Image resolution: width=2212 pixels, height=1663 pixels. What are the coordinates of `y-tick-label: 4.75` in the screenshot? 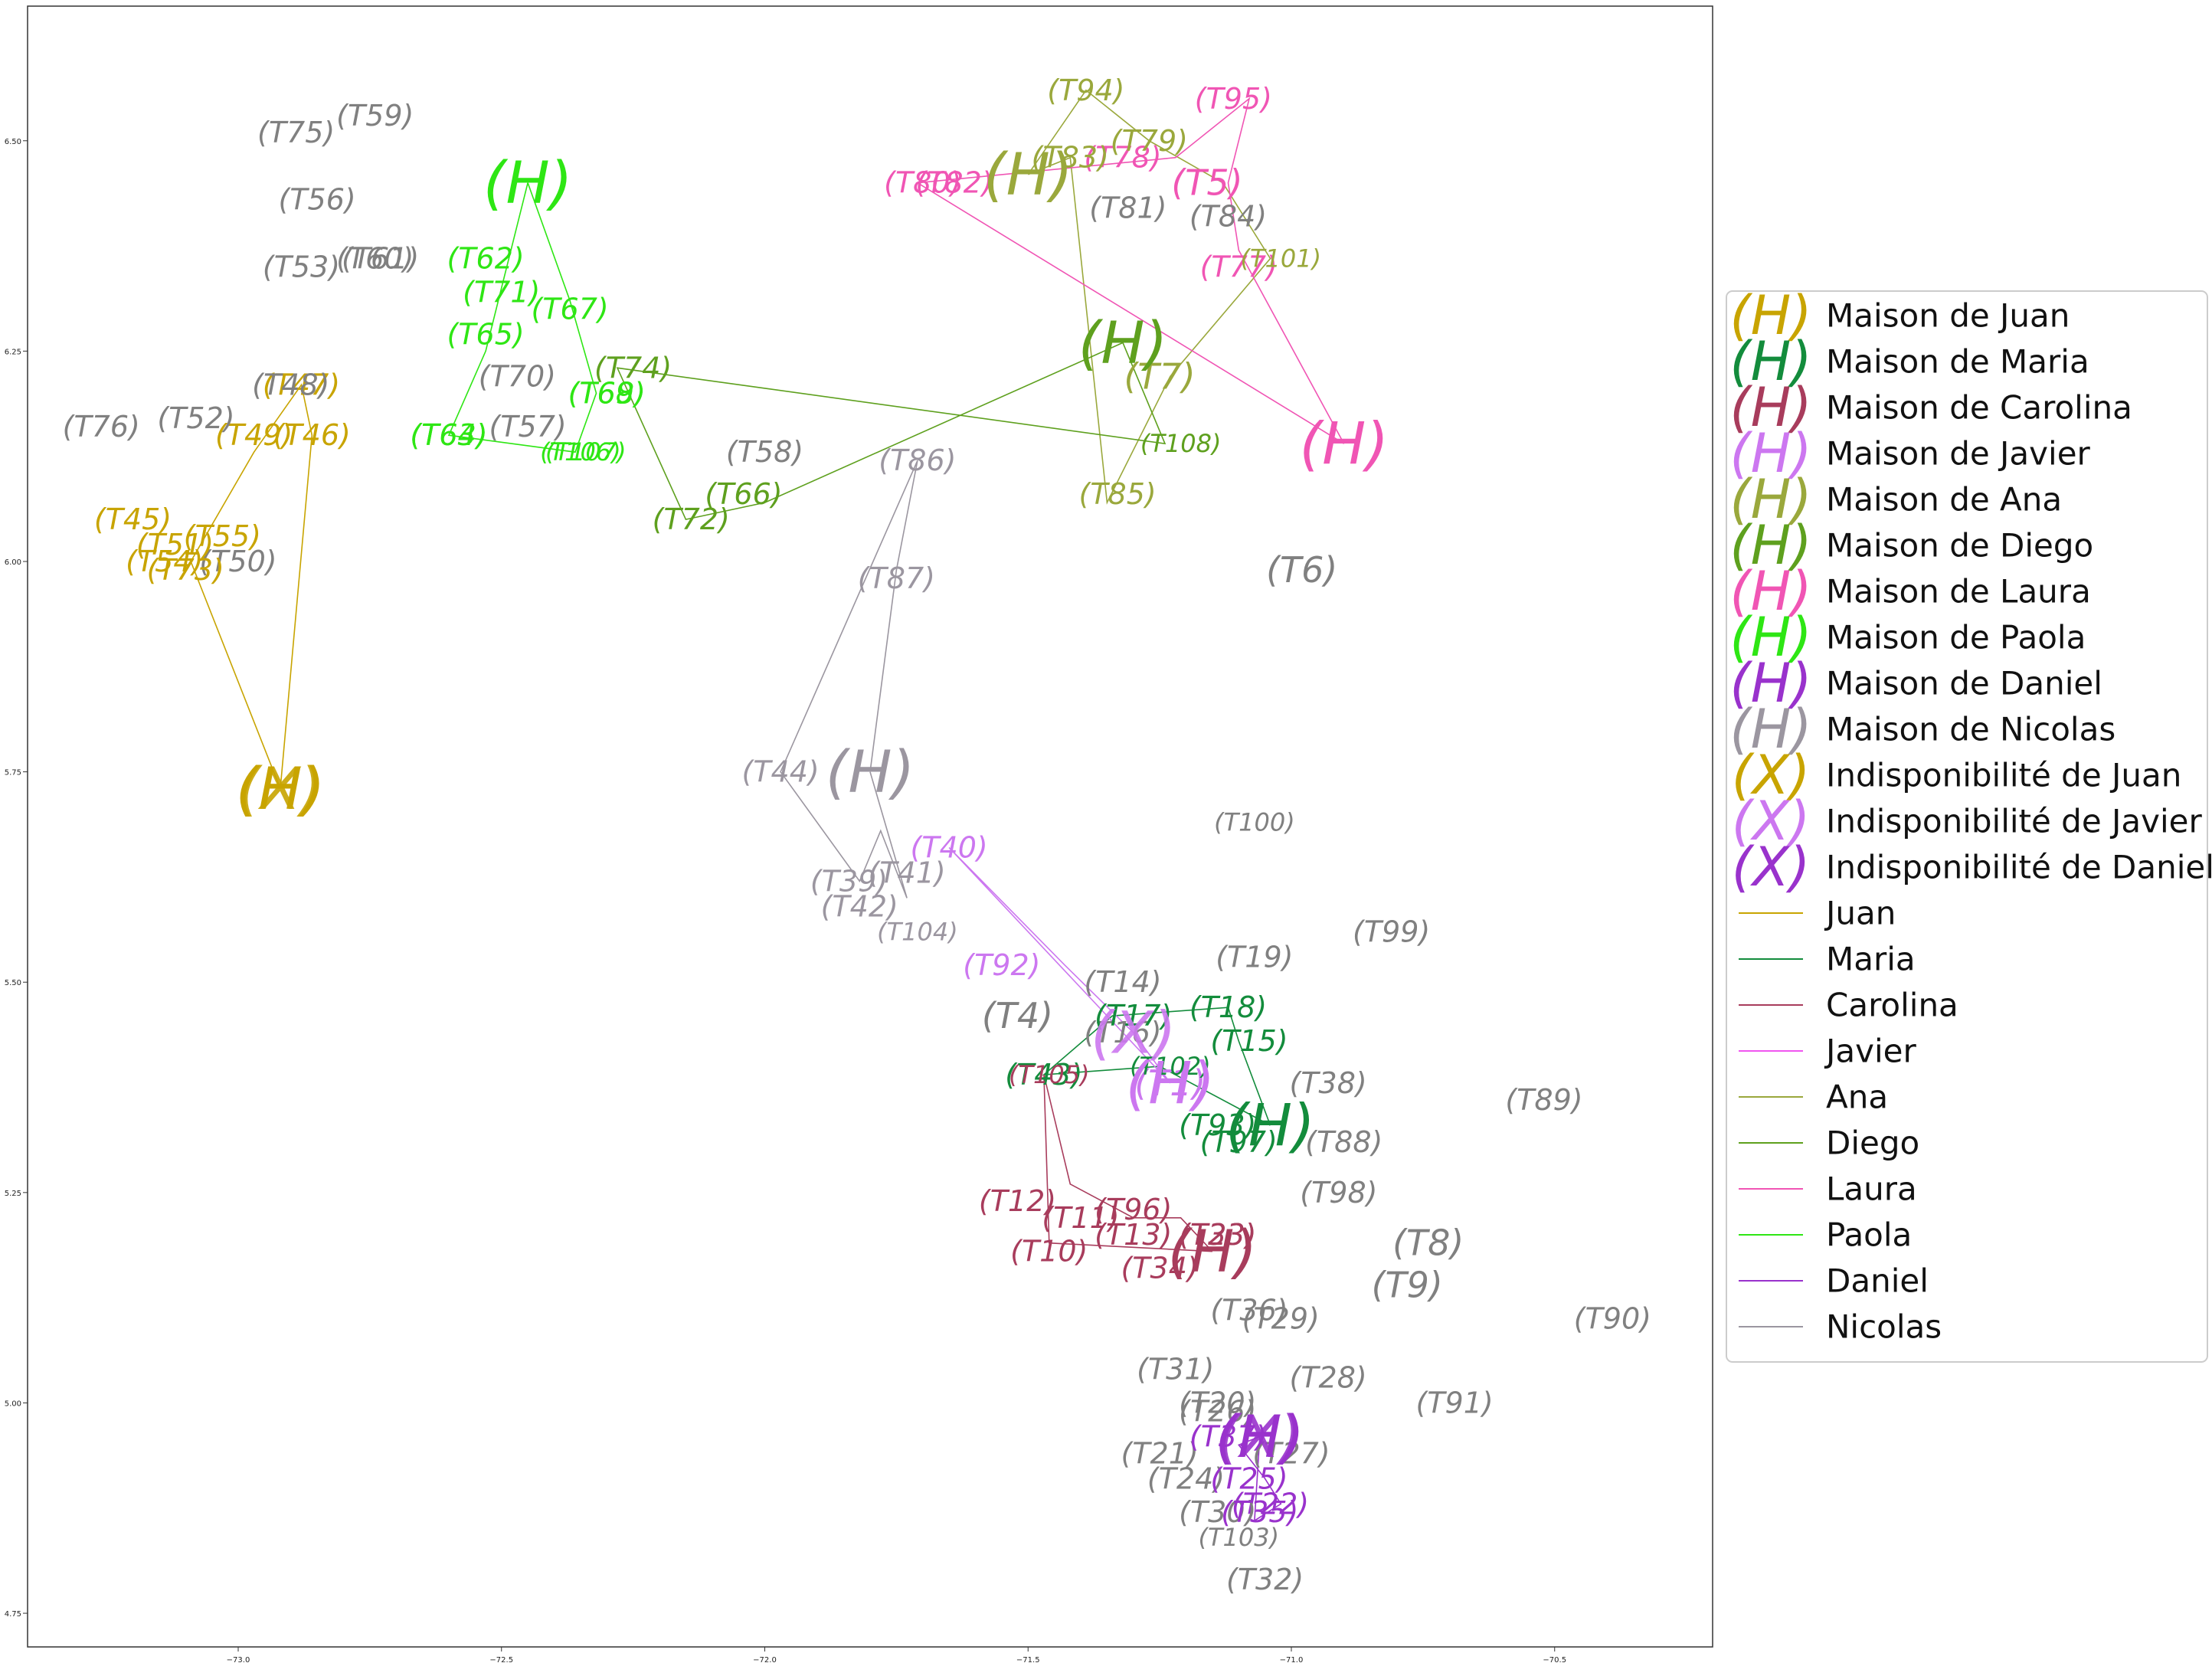 It's located at (13, 1614).